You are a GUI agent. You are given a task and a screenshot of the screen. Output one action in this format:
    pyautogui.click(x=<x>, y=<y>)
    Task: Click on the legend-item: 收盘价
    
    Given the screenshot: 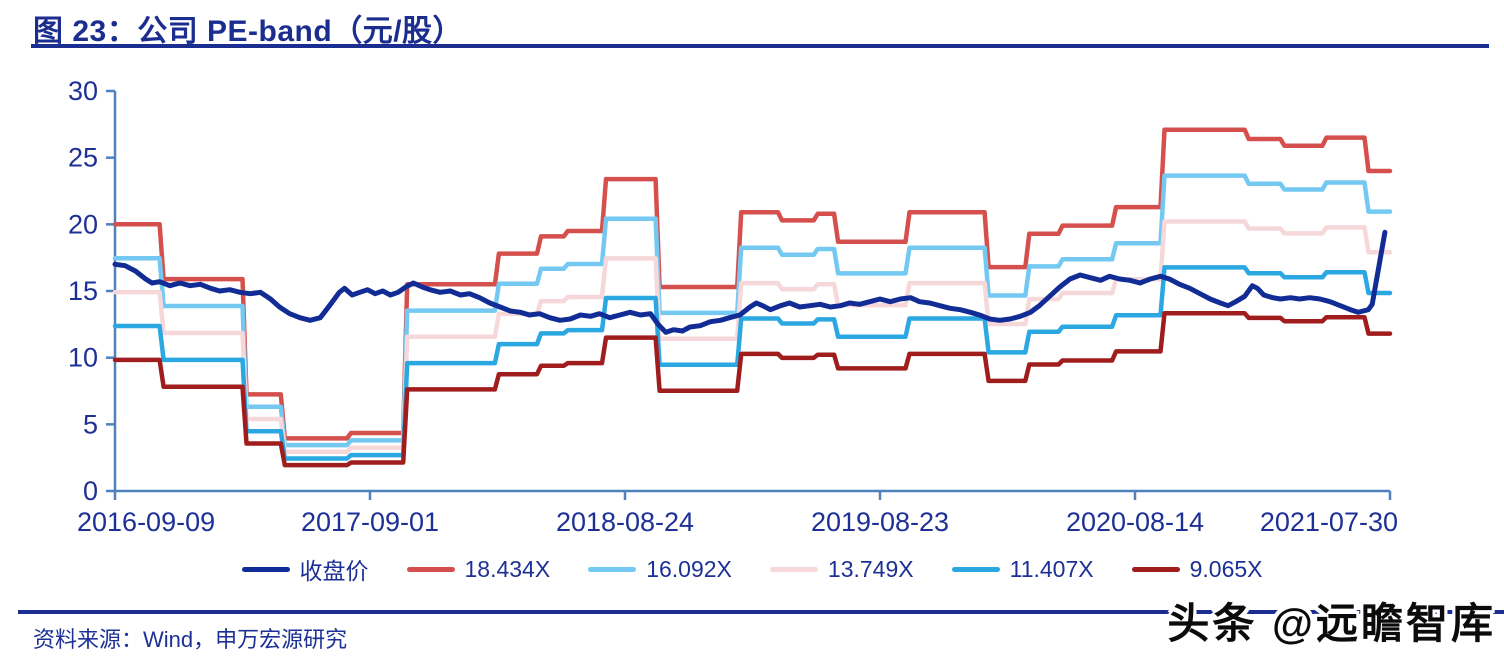 What is the action you would take?
    pyautogui.click(x=305, y=569)
    